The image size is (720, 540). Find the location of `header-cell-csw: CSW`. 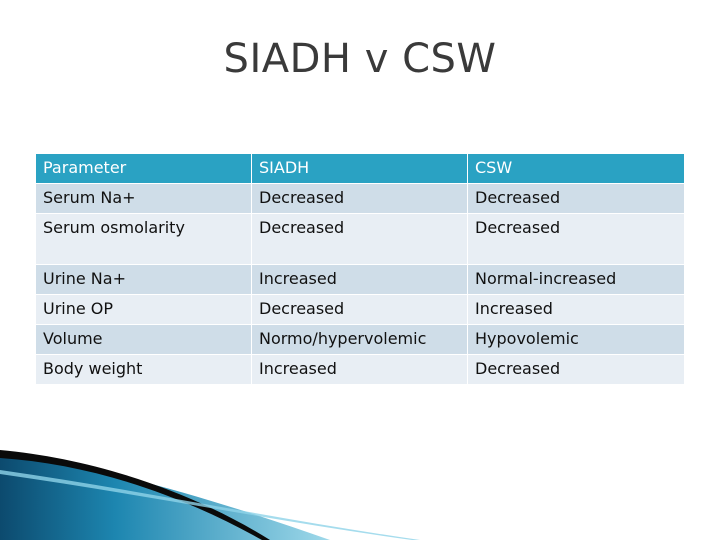

header-cell-csw: CSW is located at coordinates (576, 169).